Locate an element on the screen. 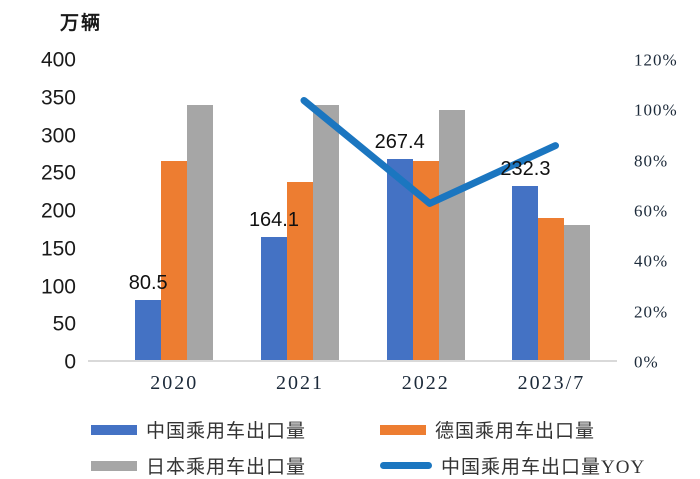 This screenshot has height=479, width=700. bar-中国乘用车出口量-2023/7 is located at coordinates (525, 272).